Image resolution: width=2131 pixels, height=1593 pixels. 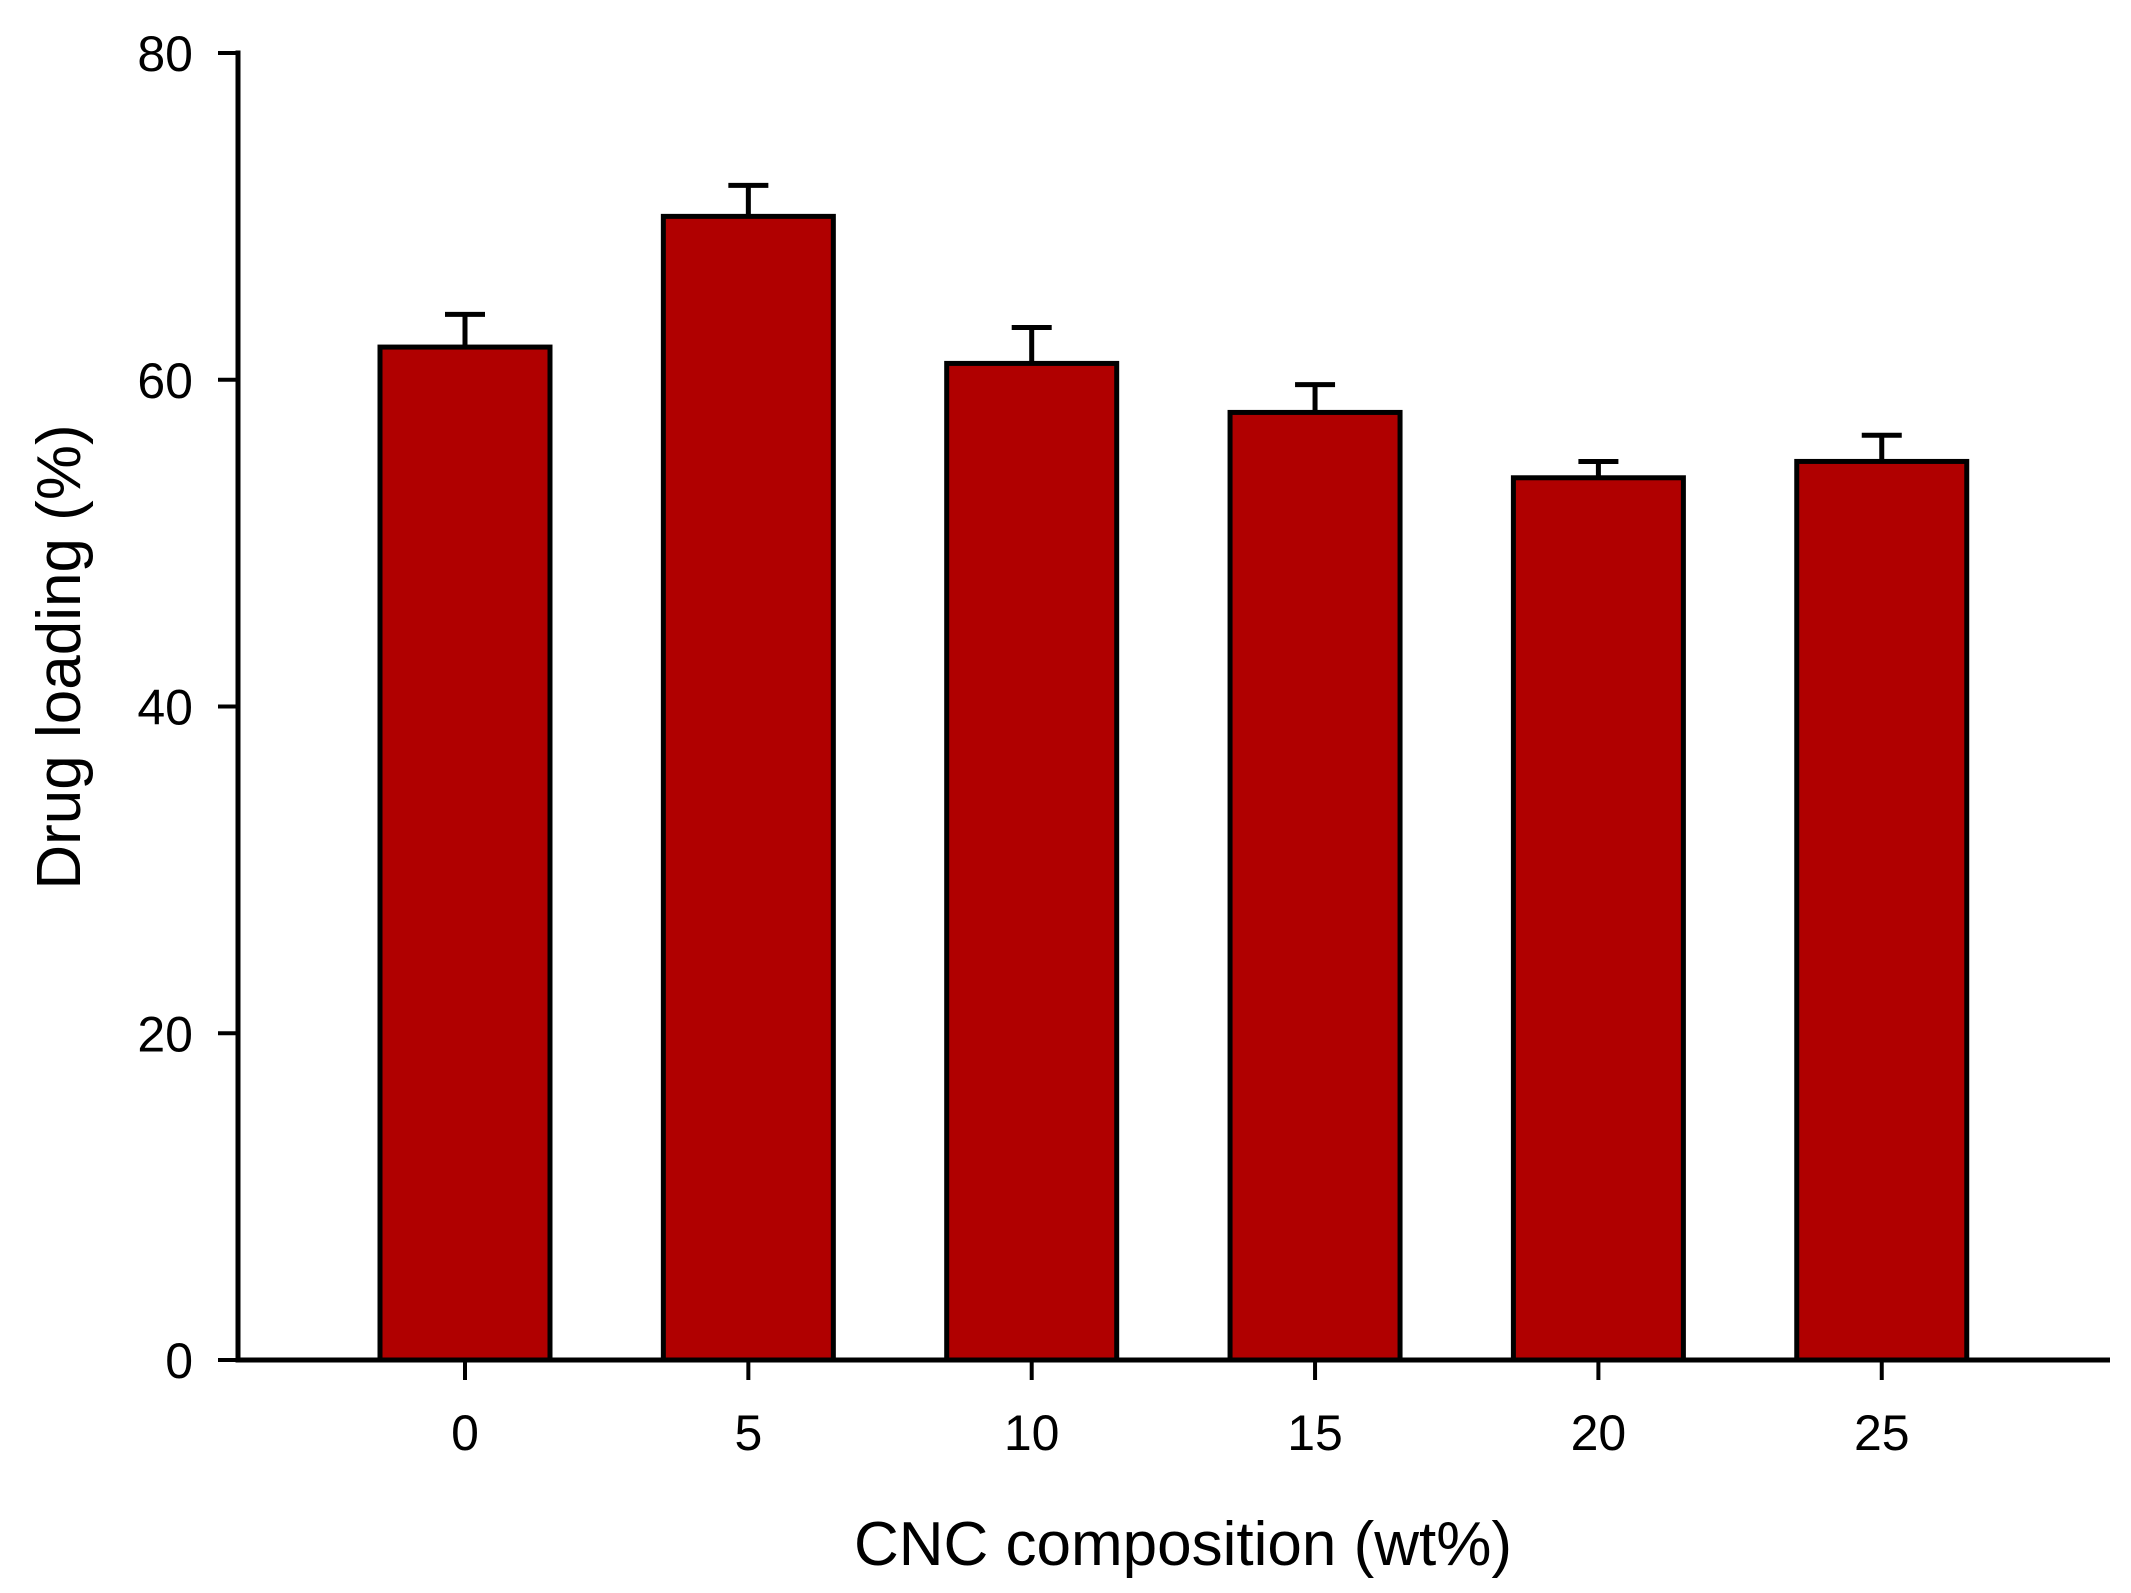 What do you see at coordinates (165, 381) in the screenshot?
I see `y-tick-label: 60` at bounding box center [165, 381].